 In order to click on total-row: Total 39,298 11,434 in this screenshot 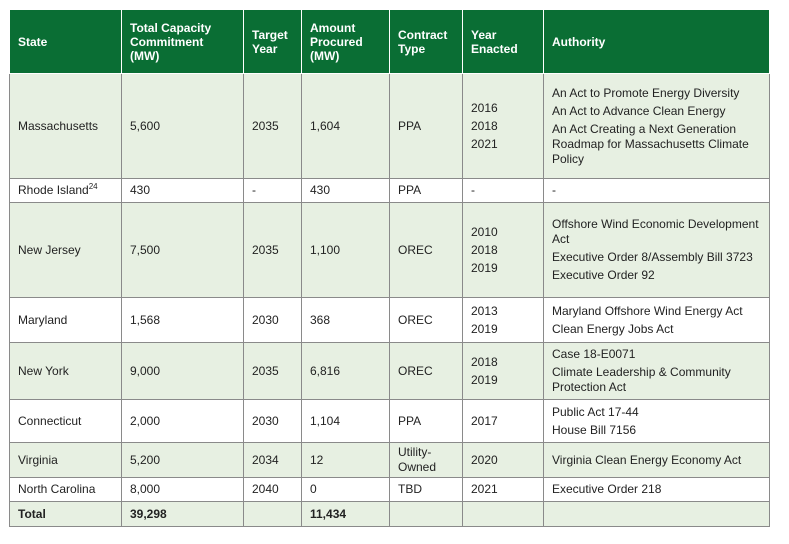, I will do `click(389, 514)`.